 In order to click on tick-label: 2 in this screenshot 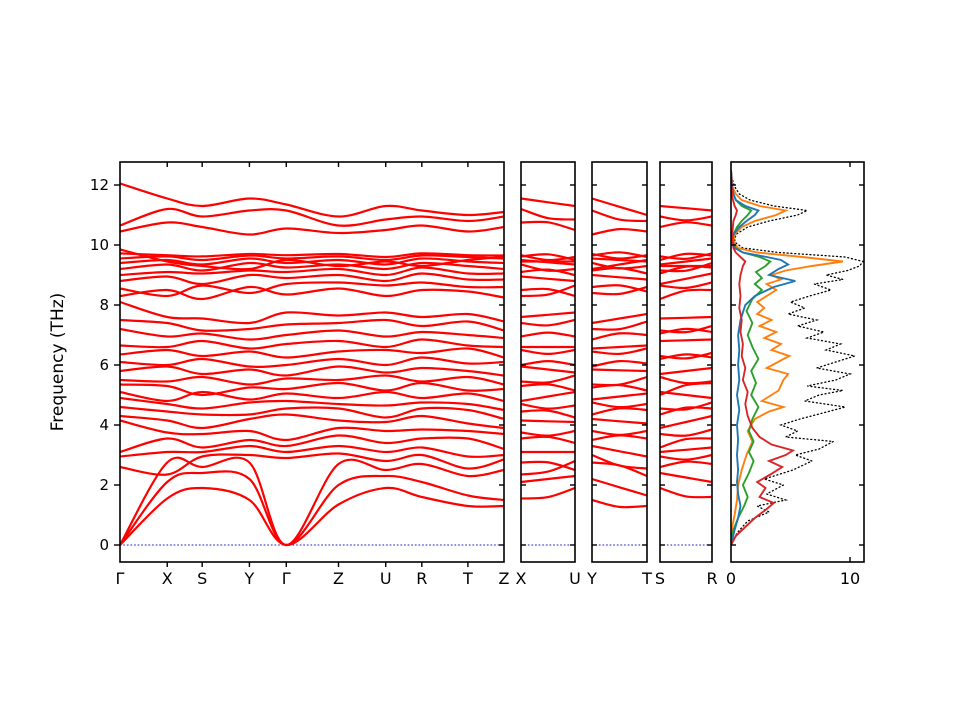, I will do `click(104, 485)`.